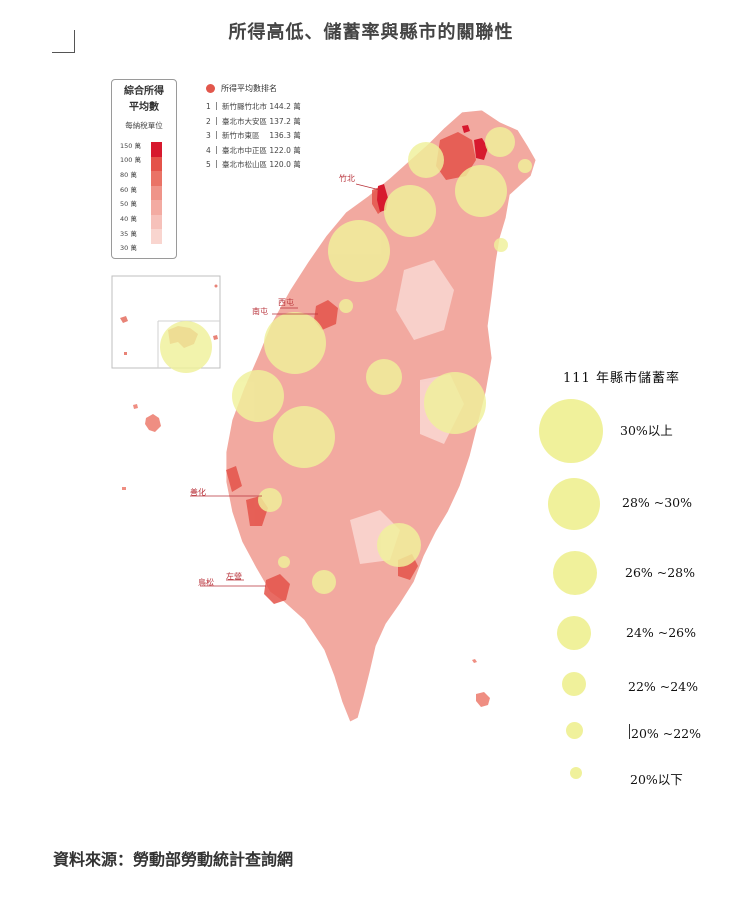 The height and width of the screenshot is (908, 742). What do you see at coordinates (261, 150) in the screenshot?
I see `rank-text: 臺北市中正區 122.0 萬` at bounding box center [261, 150].